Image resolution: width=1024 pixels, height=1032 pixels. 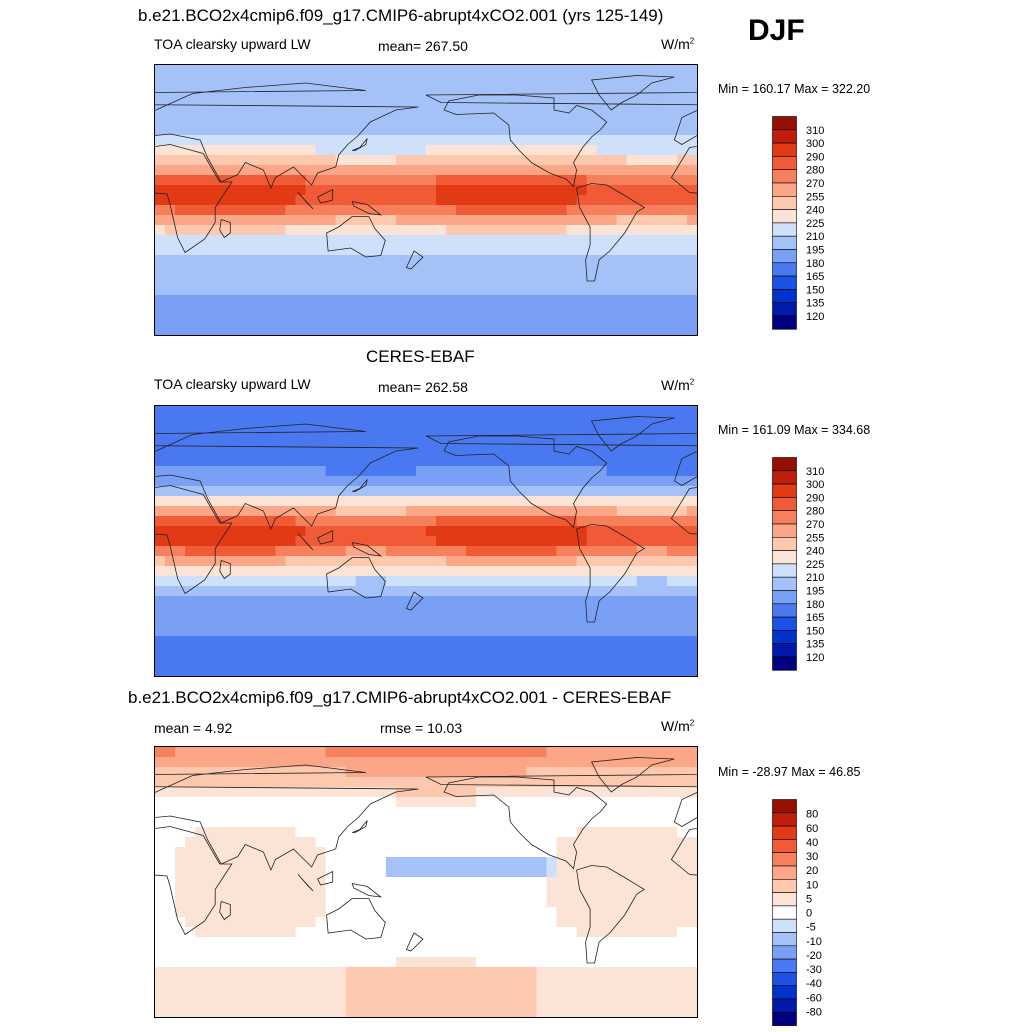 What do you see at coordinates (814, 956) in the screenshot?
I see `colorbar-tick-label: -20` at bounding box center [814, 956].